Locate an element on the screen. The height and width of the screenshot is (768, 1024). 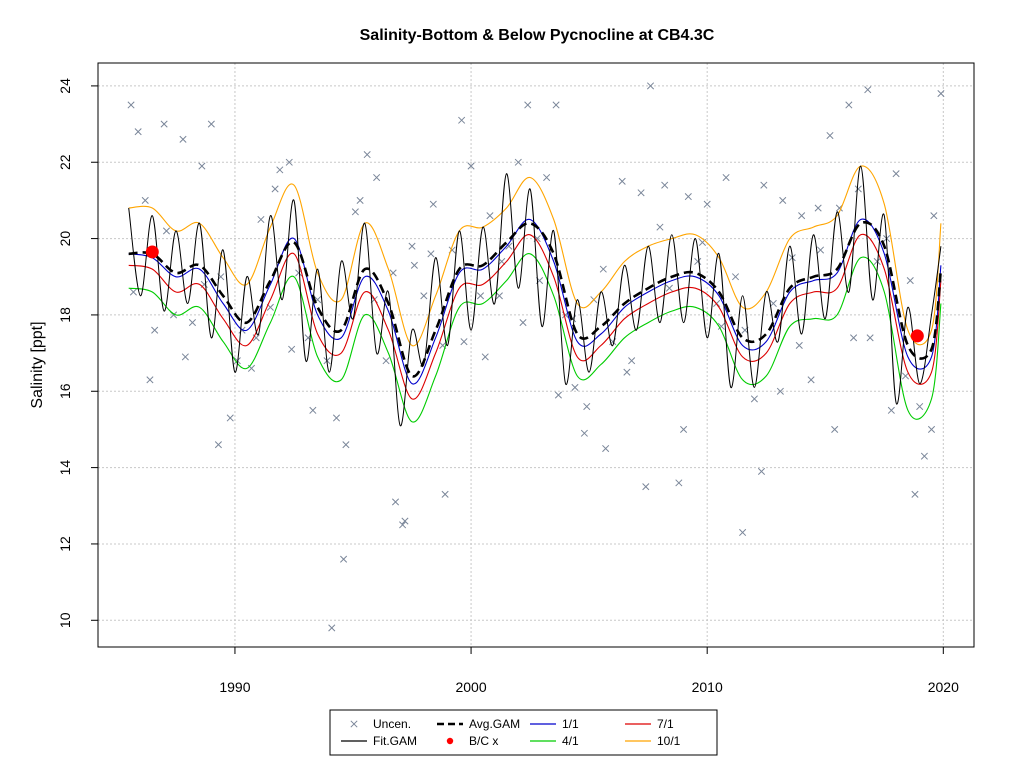
legend: Uncen. Avg.GAM 1/1 7/1 Fit.GAM B/C x 4/1 10/1 is located at coordinates (523, 732).